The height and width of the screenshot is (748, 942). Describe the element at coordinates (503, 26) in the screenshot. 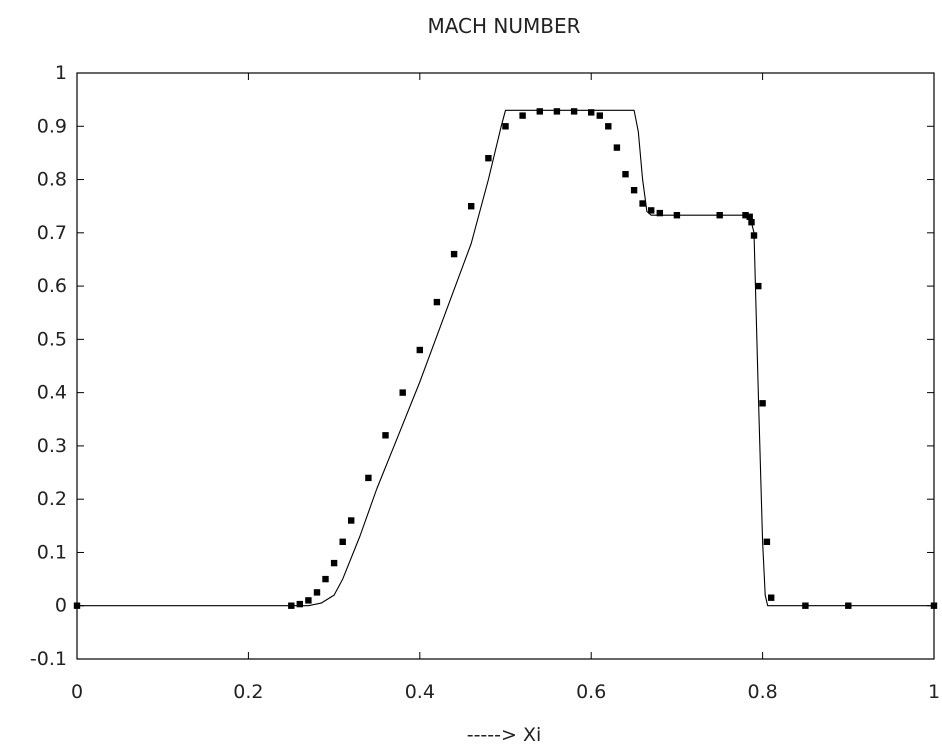

I see `chart-title: MACH NUMBER` at that location.